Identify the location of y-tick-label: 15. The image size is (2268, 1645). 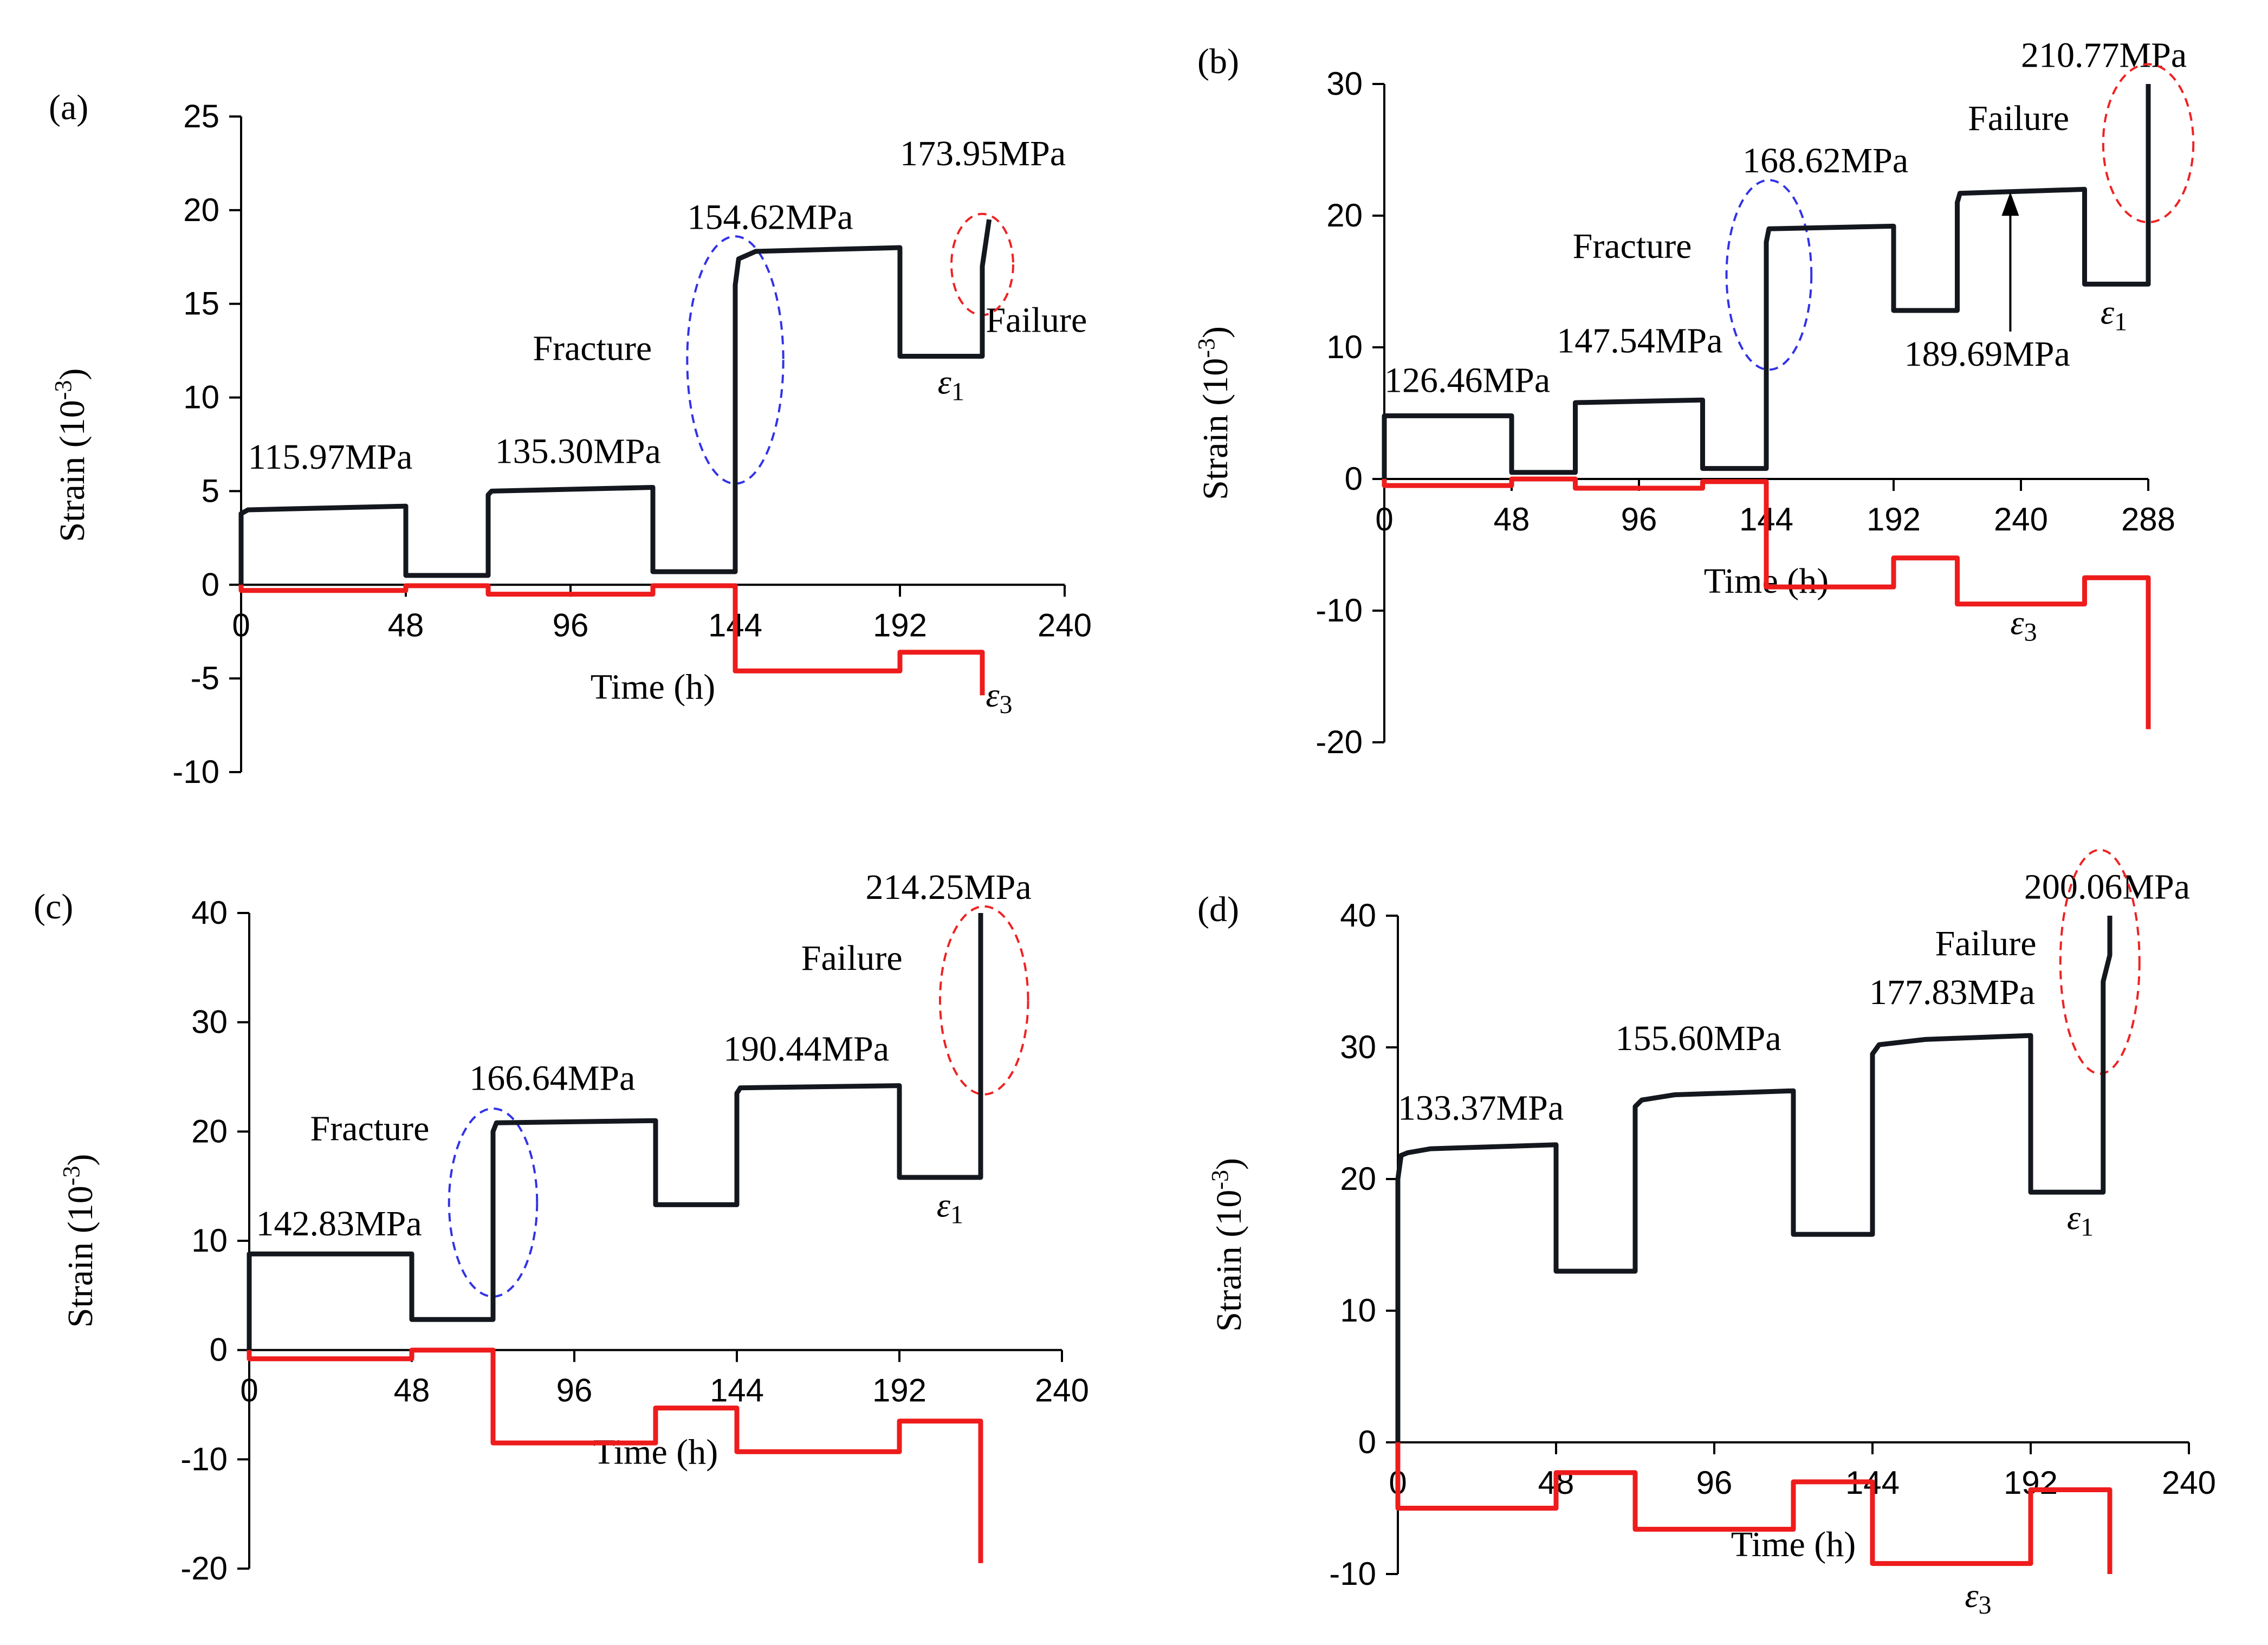
(201, 304).